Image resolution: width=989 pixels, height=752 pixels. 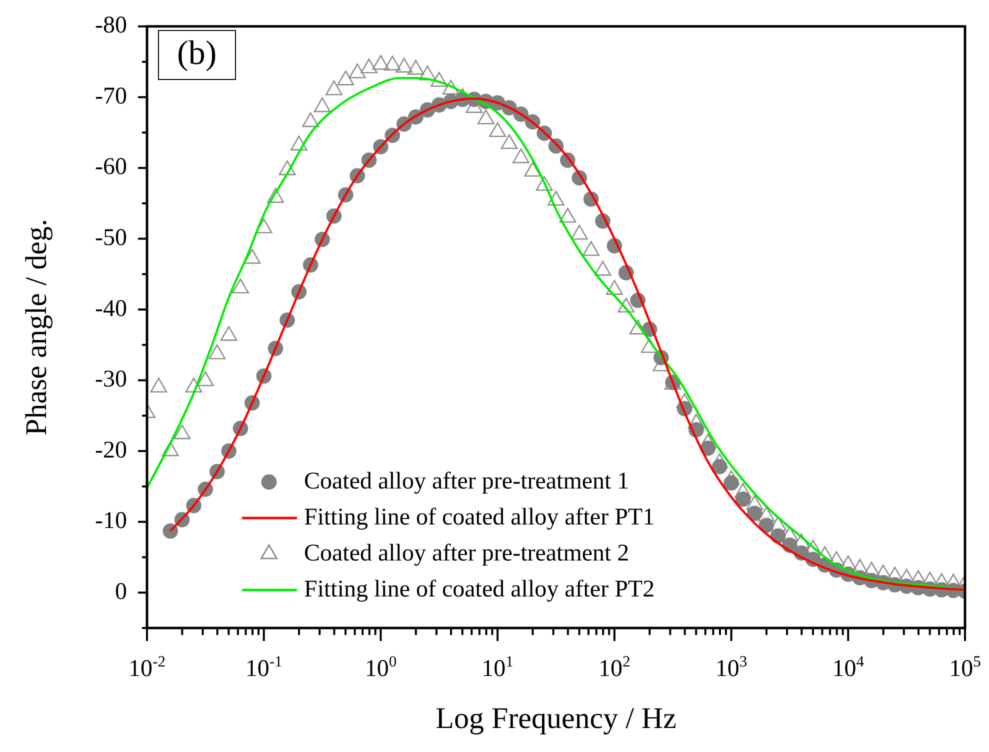 I want to click on annotation: (b), so click(x=197, y=55).